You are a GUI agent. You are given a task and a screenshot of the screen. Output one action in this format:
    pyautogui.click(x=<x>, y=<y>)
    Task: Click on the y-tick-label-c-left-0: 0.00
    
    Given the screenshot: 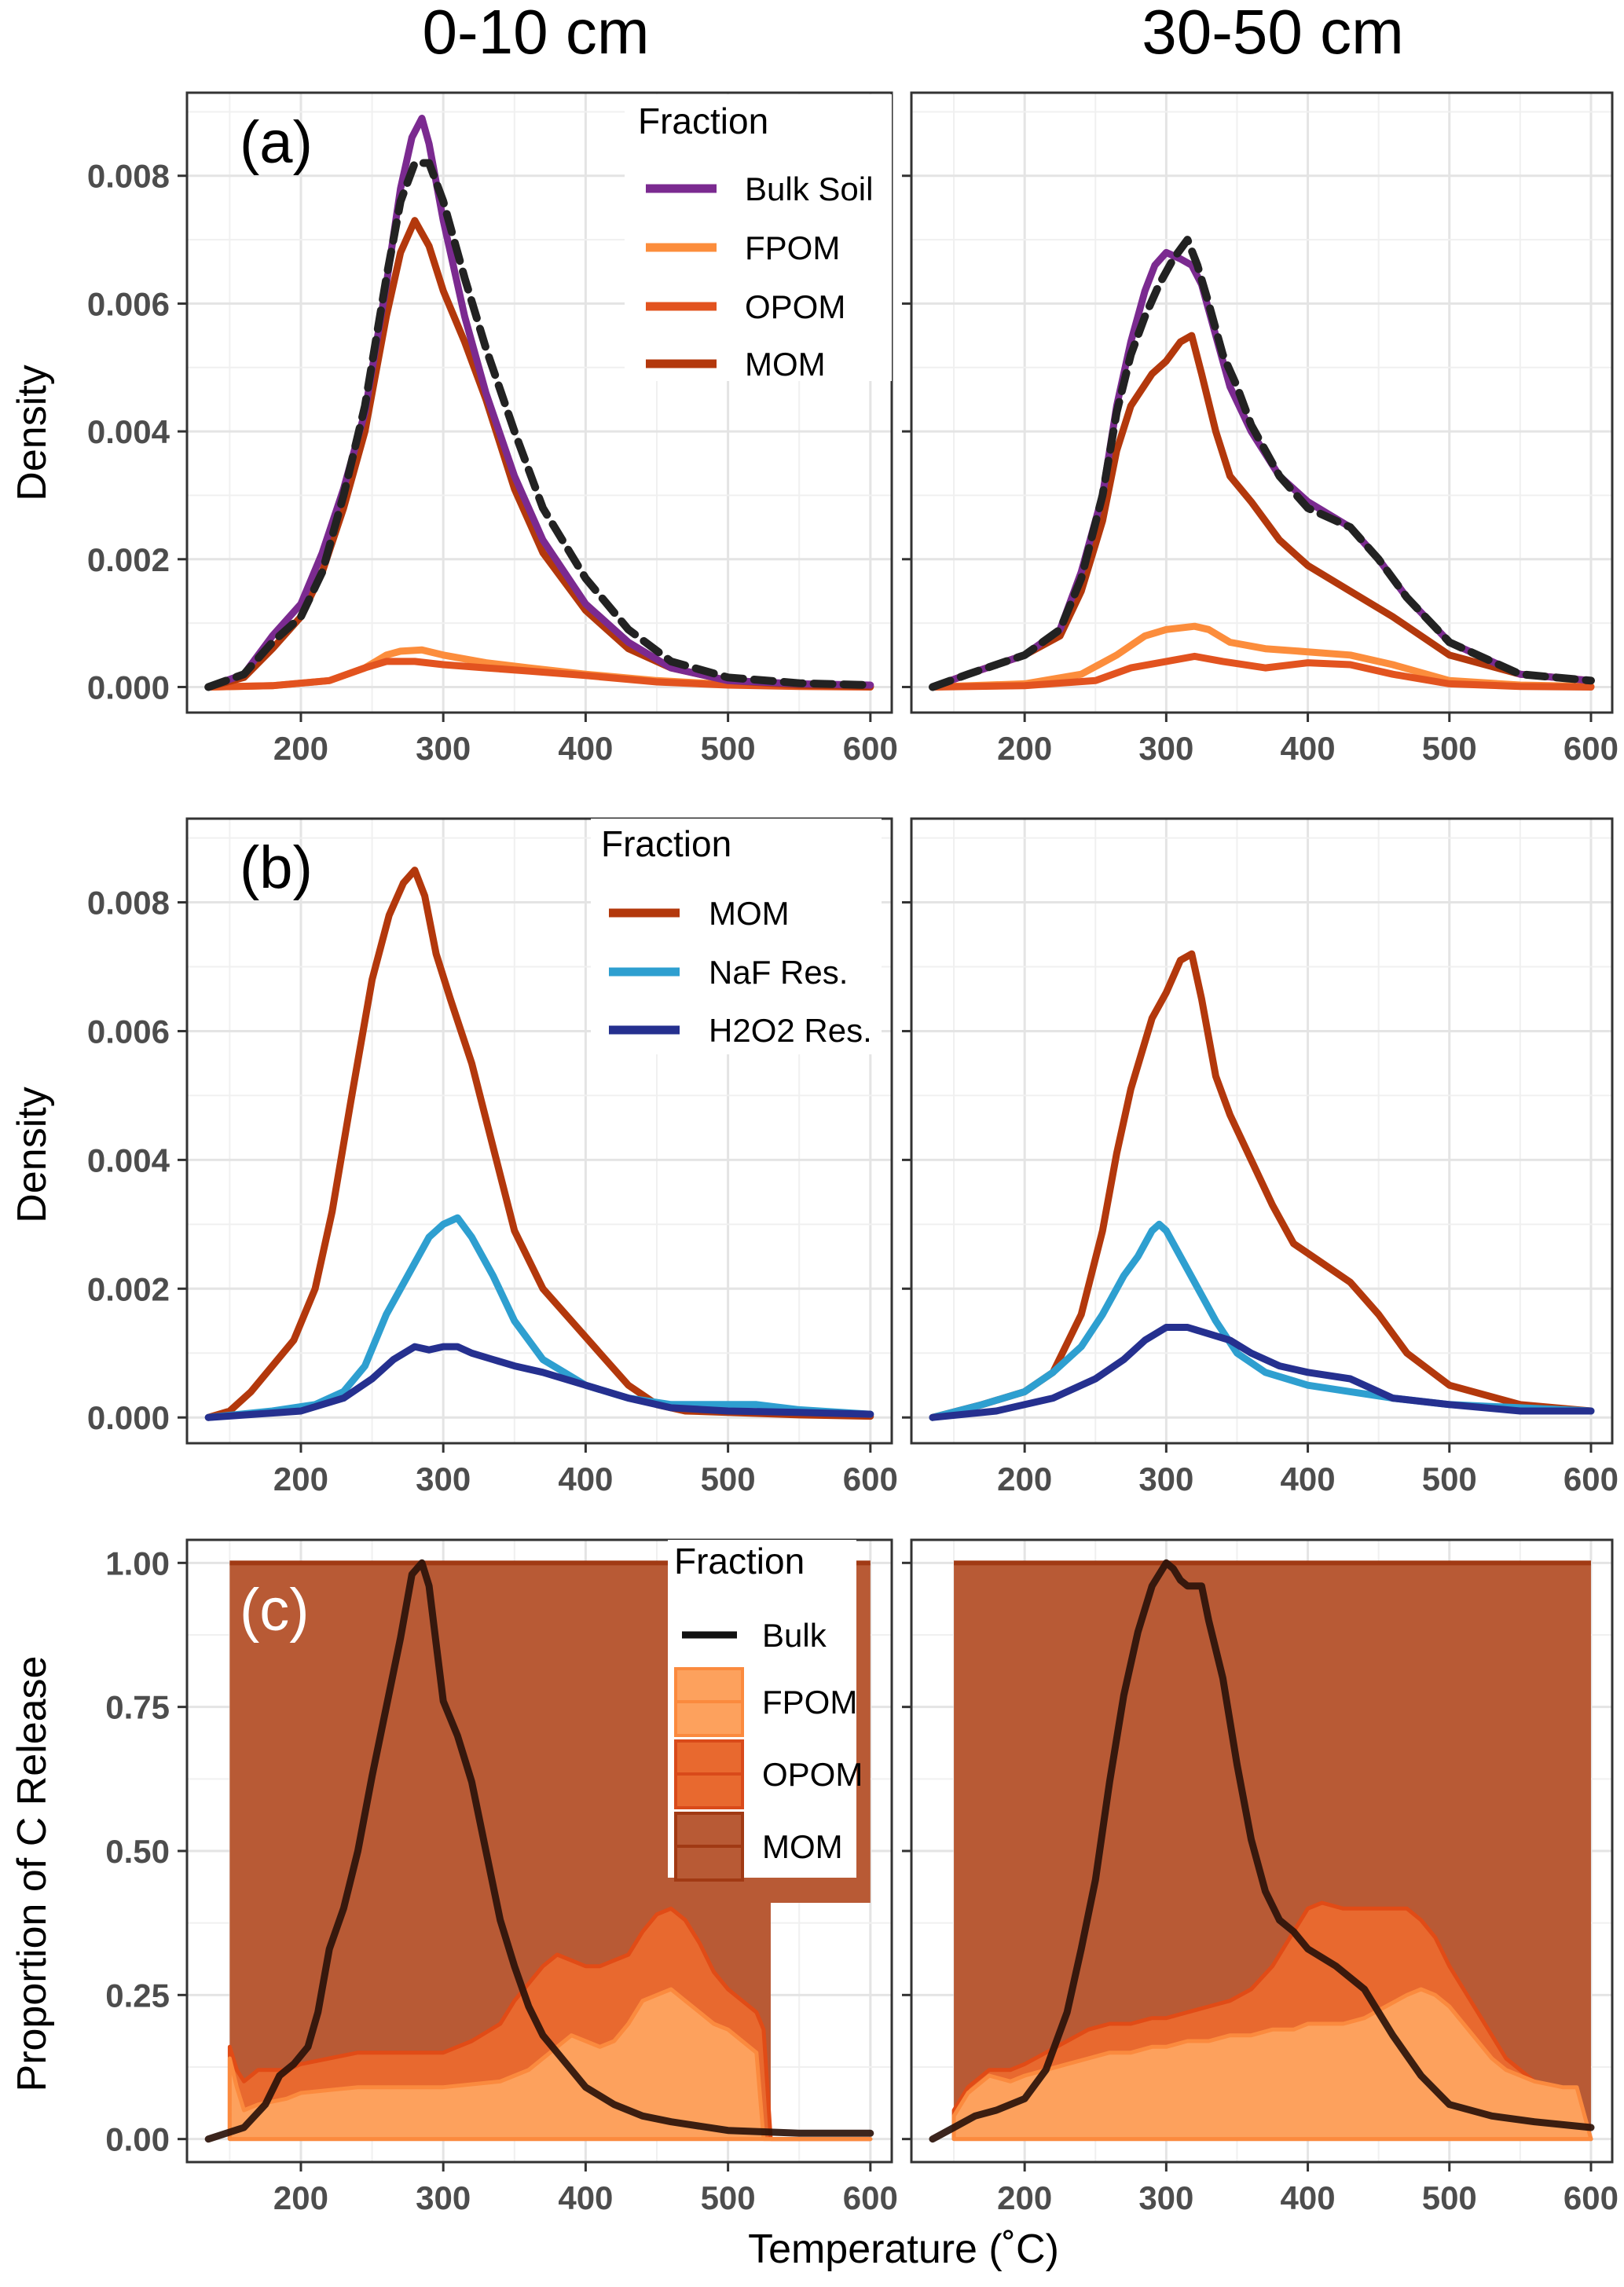 What is the action you would take?
    pyautogui.click(x=137, y=2139)
    